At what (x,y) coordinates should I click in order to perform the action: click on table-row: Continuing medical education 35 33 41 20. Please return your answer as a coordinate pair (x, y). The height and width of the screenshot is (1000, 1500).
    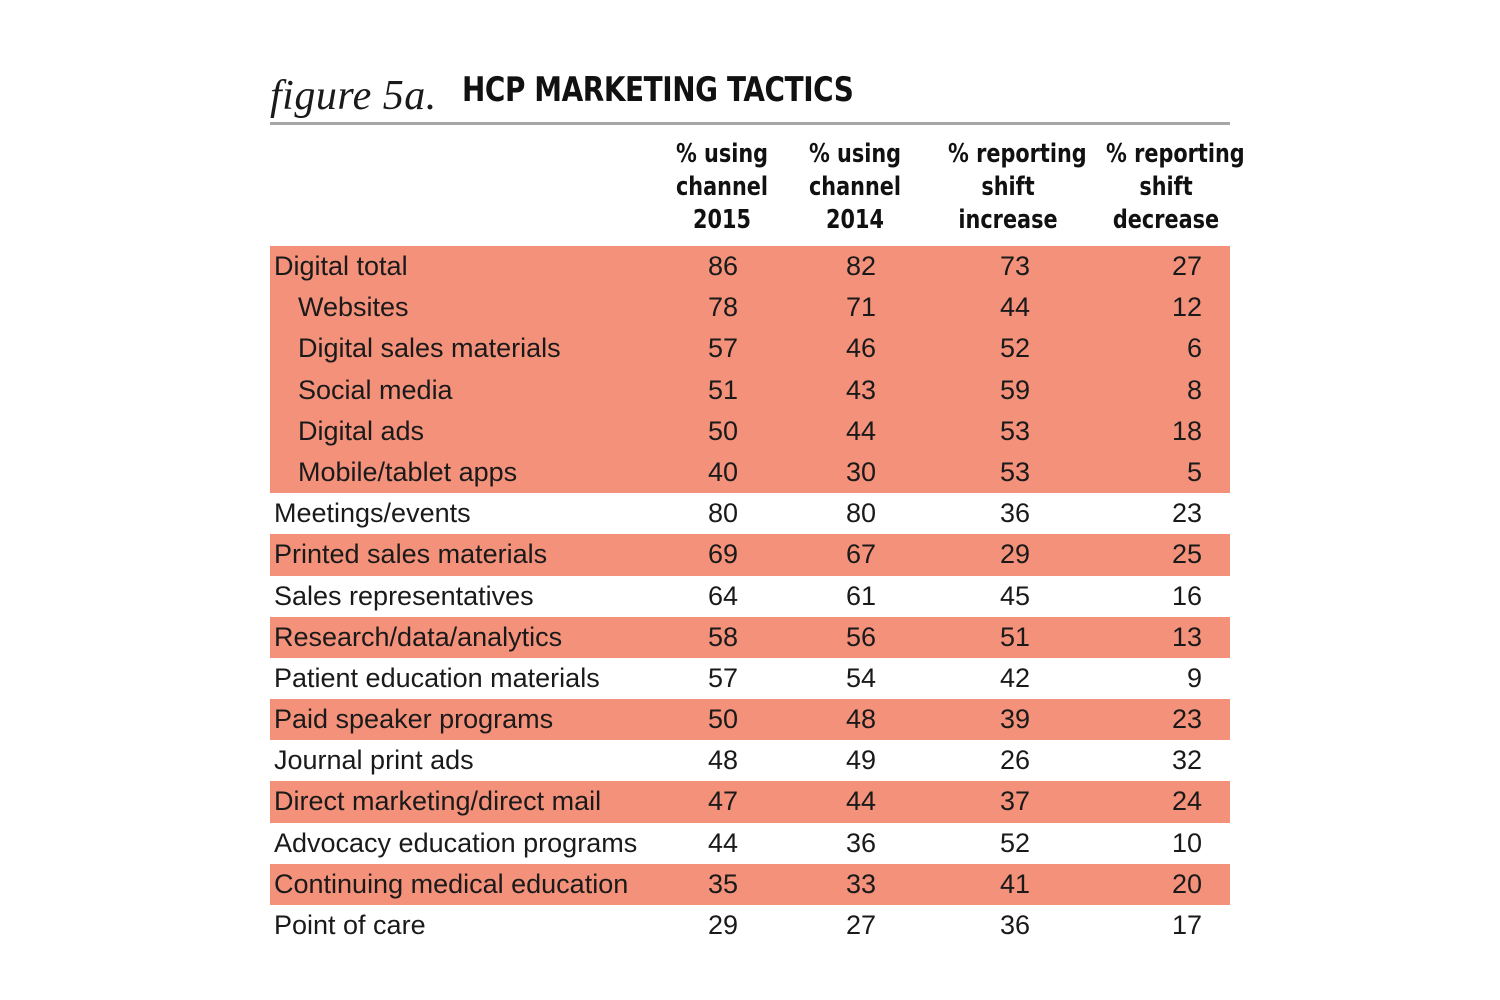
    Looking at the image, I should click on (750, 884).